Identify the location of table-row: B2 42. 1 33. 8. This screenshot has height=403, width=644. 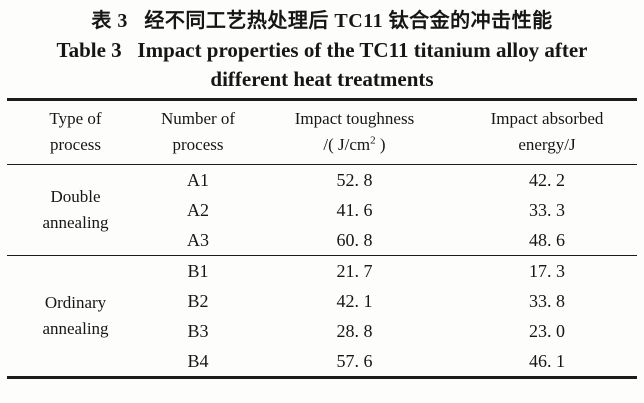
(322, 301).